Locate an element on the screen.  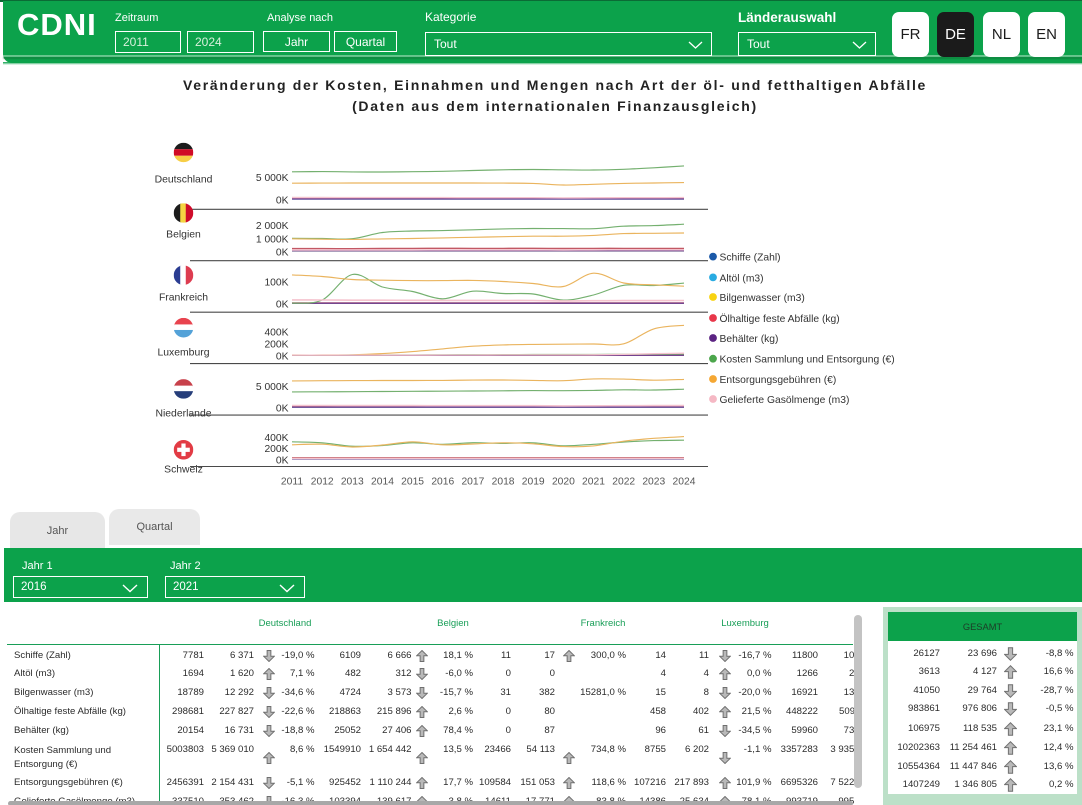
svg-text: 100K is located at coordinates (276, 283).